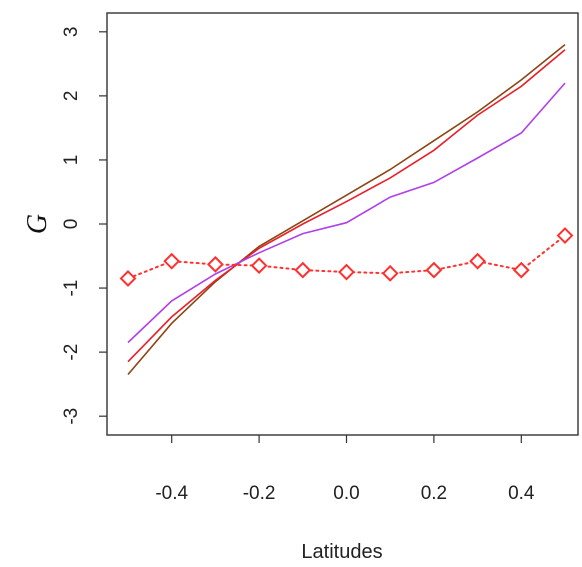 The image size is (582, 567). Describe the element at coordinates (521, 493) in the screenshot. I see `x-tick-label: 0.4` at that location.